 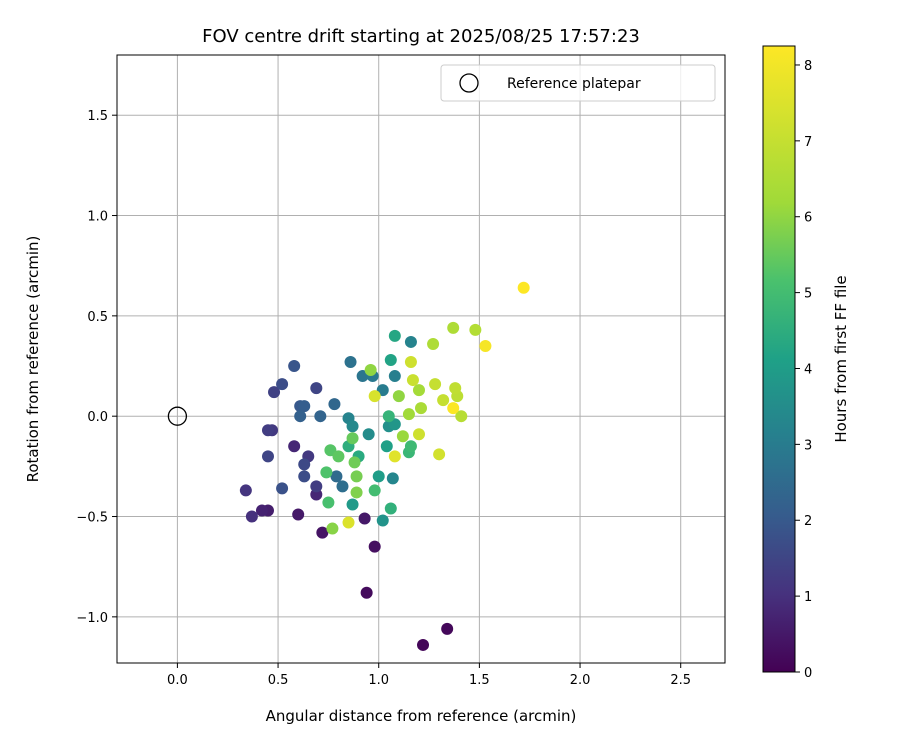 I want to click on reference-marker, so click(x=177, y=416).